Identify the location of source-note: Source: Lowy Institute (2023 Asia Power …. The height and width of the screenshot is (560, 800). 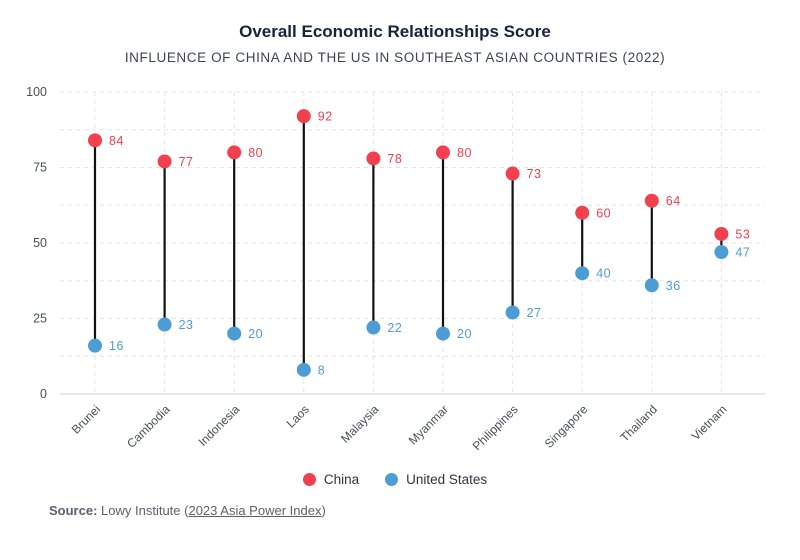
(187, 510).